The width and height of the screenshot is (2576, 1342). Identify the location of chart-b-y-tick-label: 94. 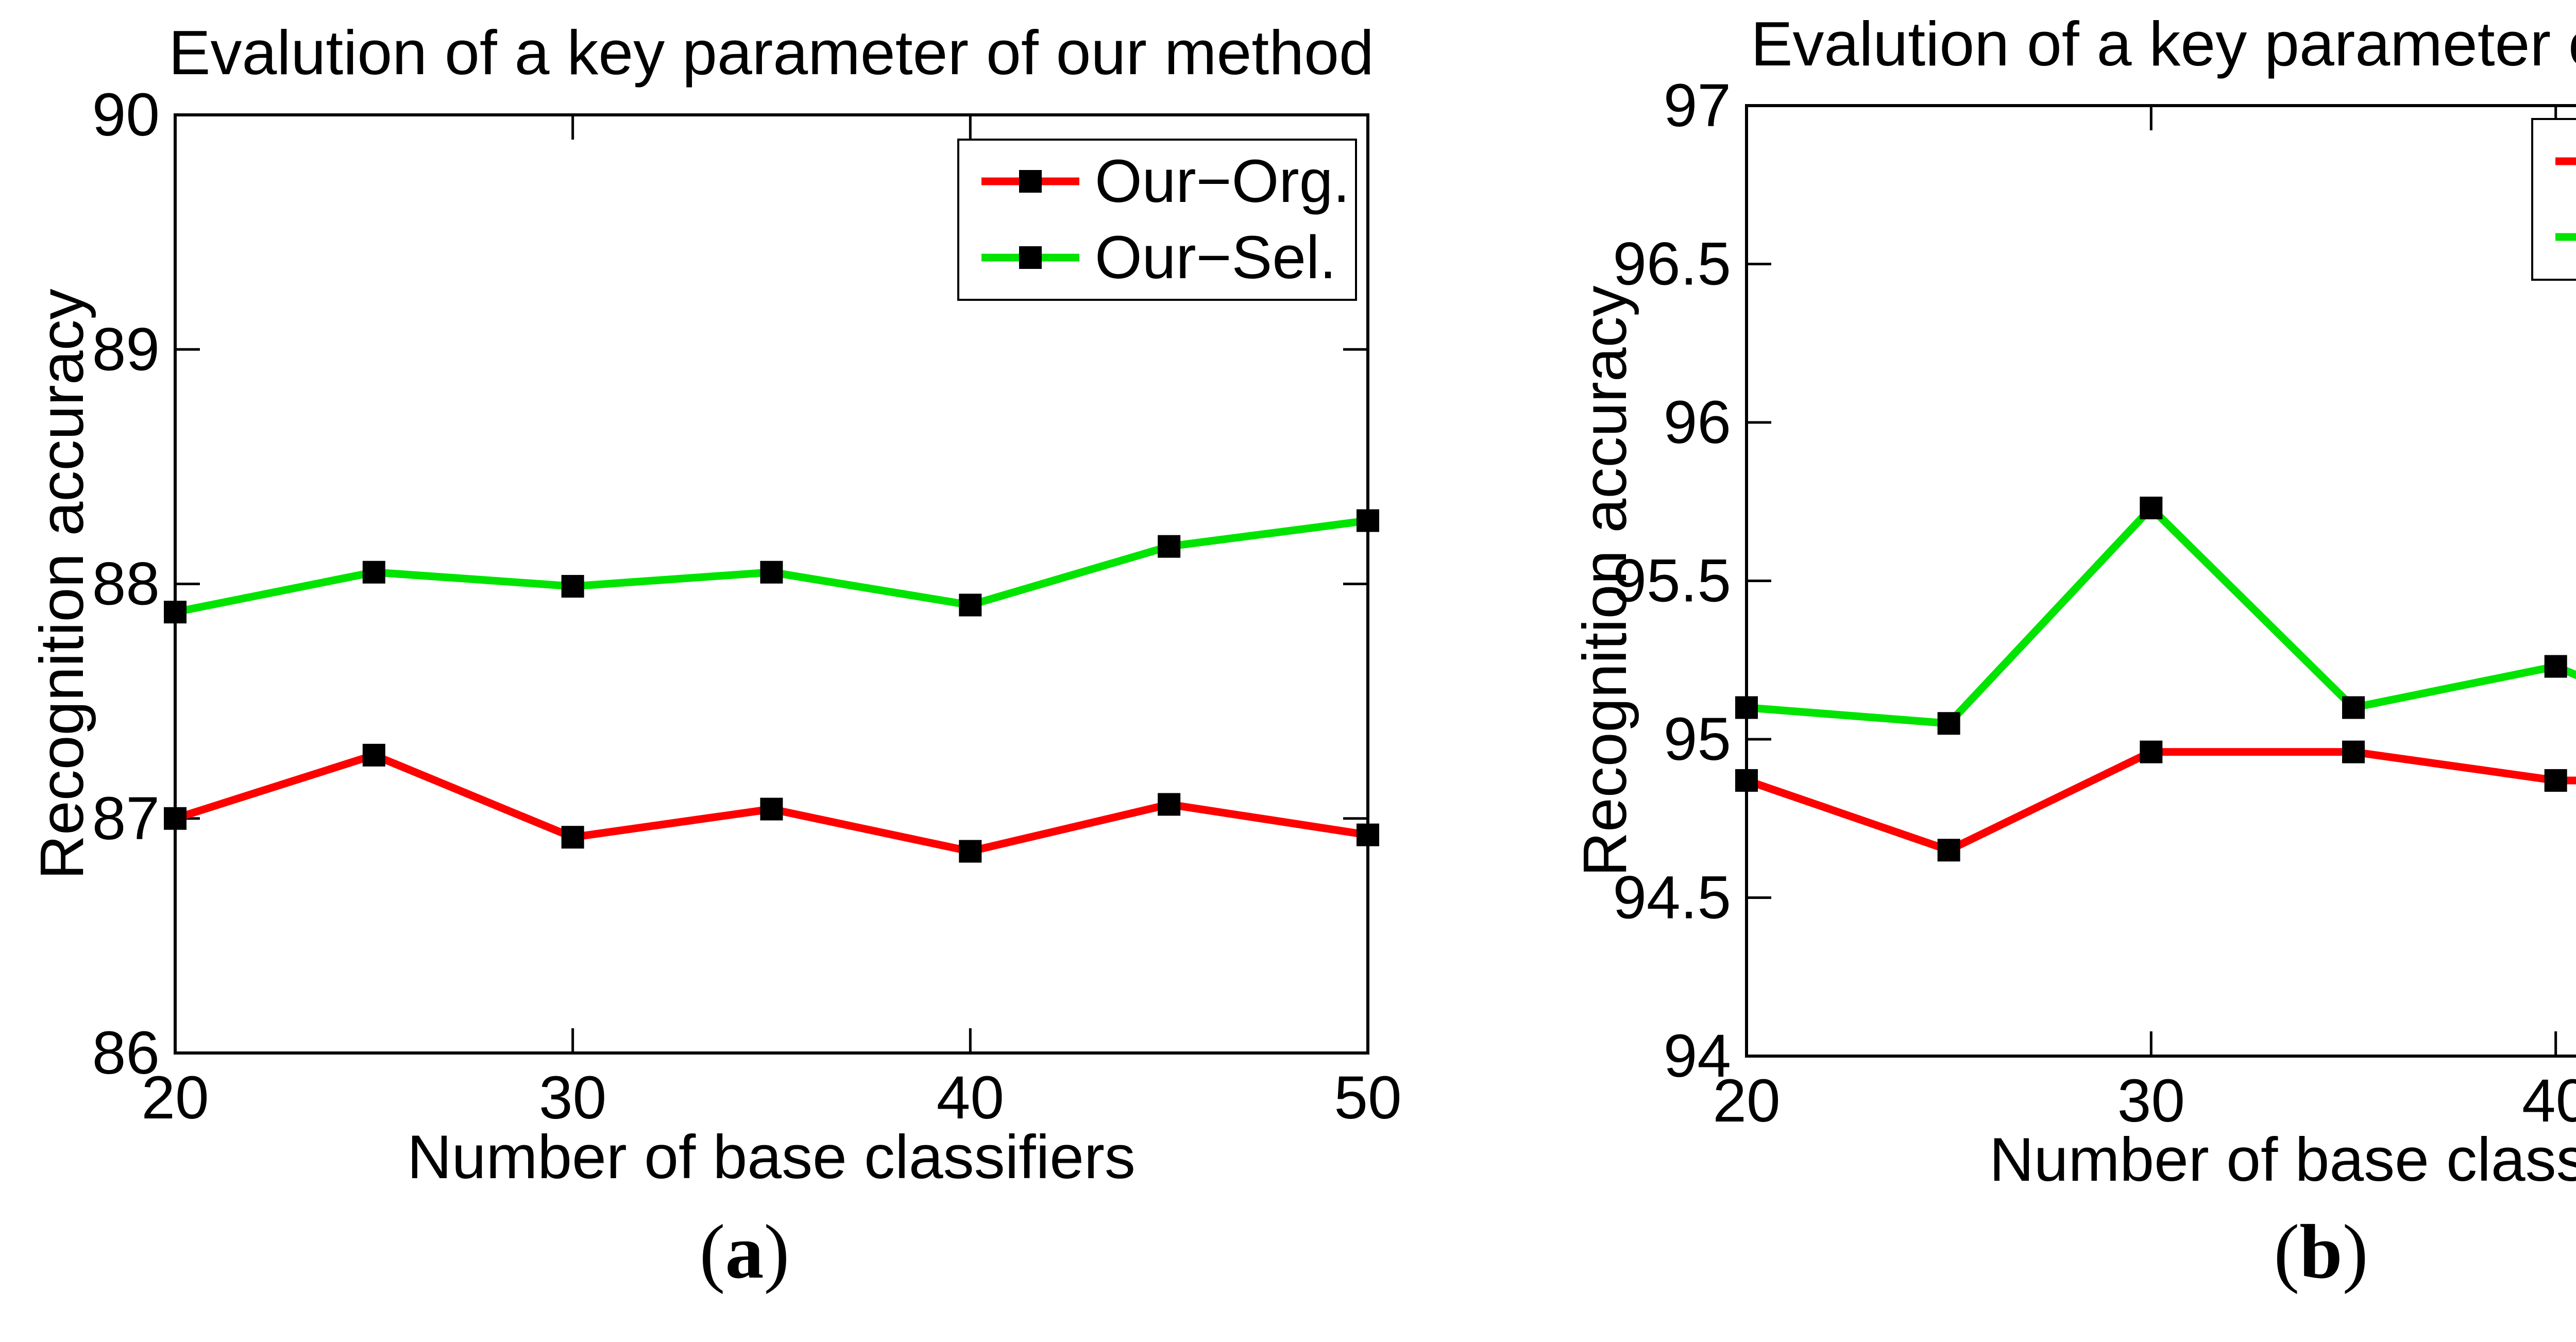
(1697, 1056).